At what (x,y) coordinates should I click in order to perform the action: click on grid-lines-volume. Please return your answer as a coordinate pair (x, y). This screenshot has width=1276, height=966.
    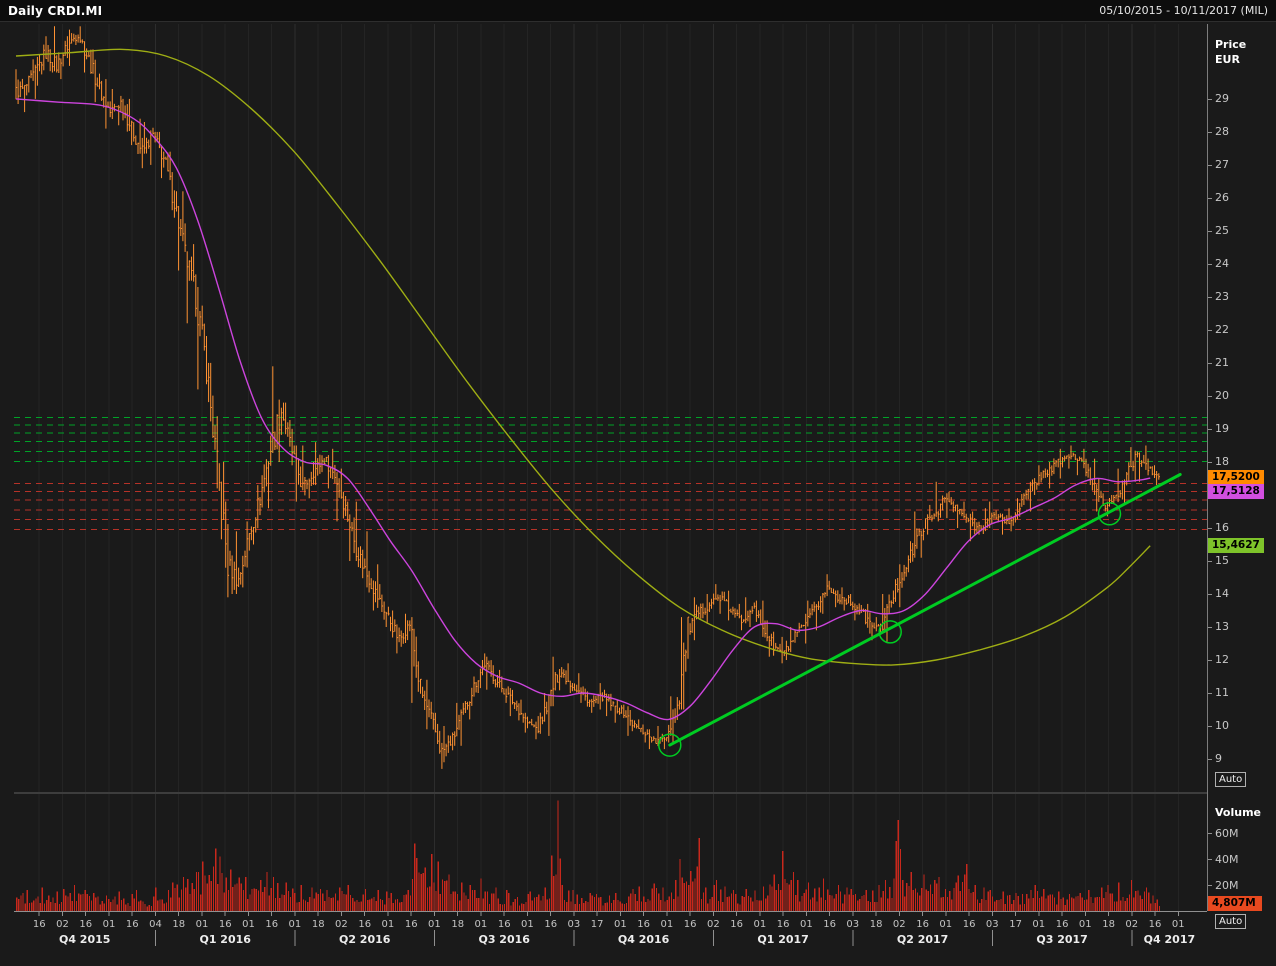
    Looking at the image, I should click on (608, 852).